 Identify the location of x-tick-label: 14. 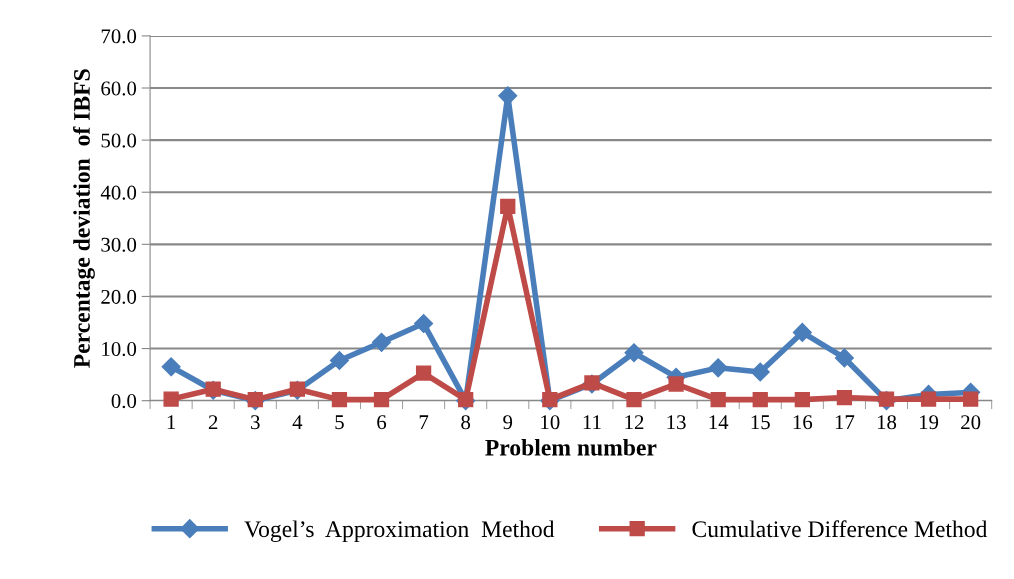
(719, 422).